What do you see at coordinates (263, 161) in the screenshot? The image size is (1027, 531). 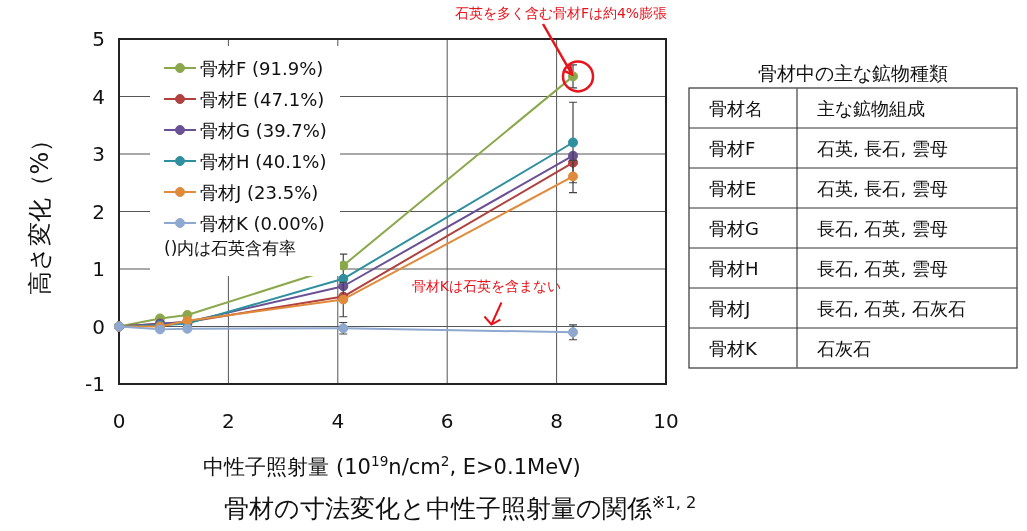 I see `legend-label: 骨材H (40.1%)` at bounding box center [263, 161].